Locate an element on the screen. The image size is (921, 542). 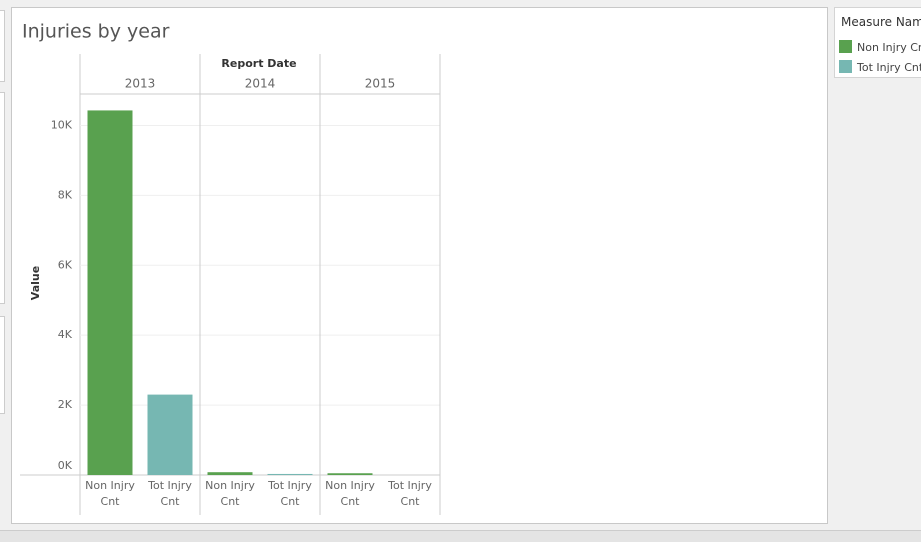
status-bar is located at coordinates (460, 536).